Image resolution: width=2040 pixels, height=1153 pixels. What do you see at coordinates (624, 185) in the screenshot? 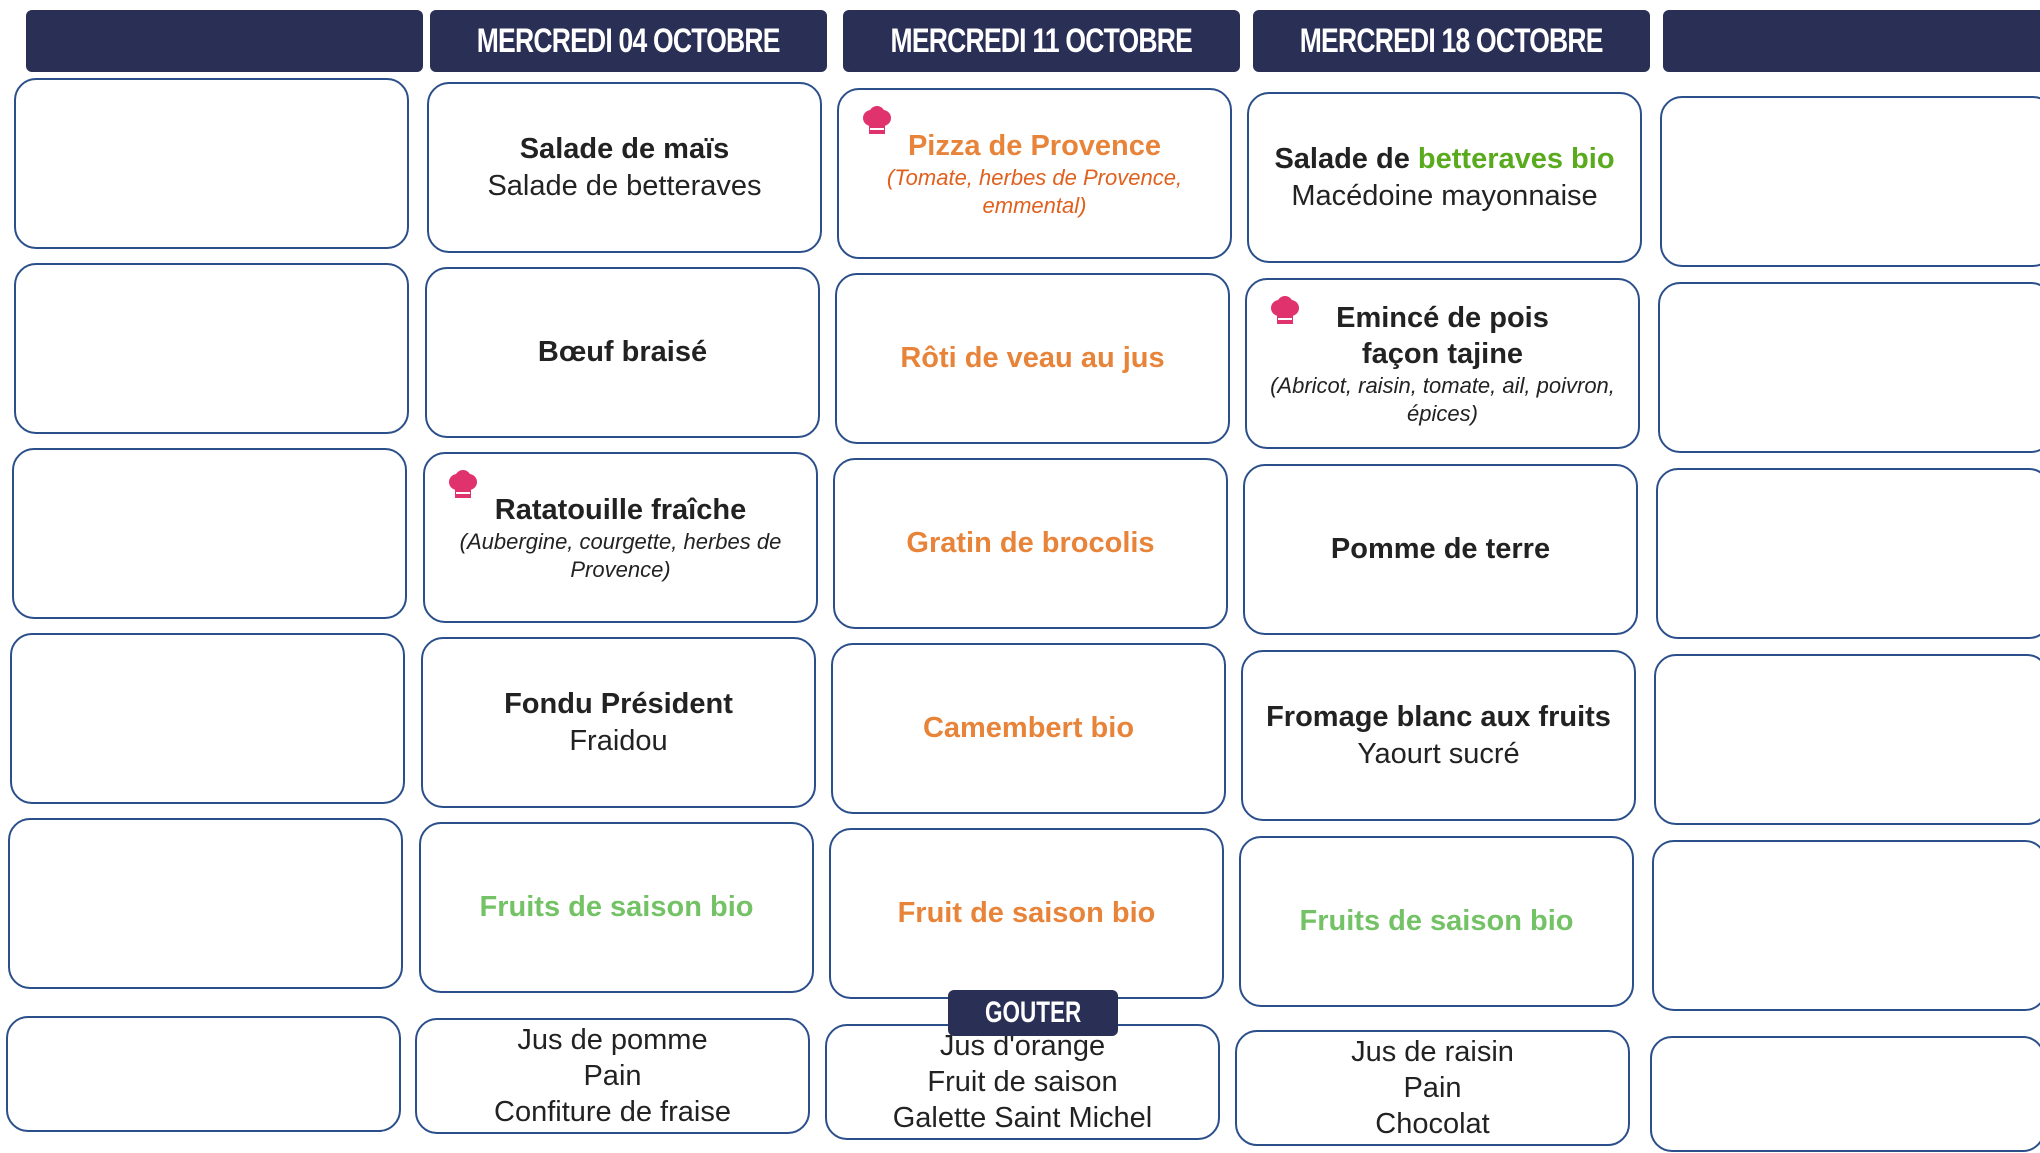
I see `dish: Salade de betteraves` at bounding box center [624, 185].